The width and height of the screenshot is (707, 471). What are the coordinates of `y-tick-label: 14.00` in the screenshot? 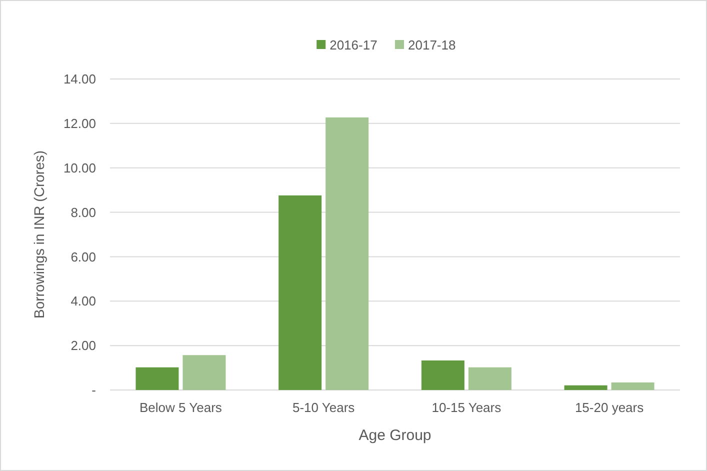 It's located at (79, 79).